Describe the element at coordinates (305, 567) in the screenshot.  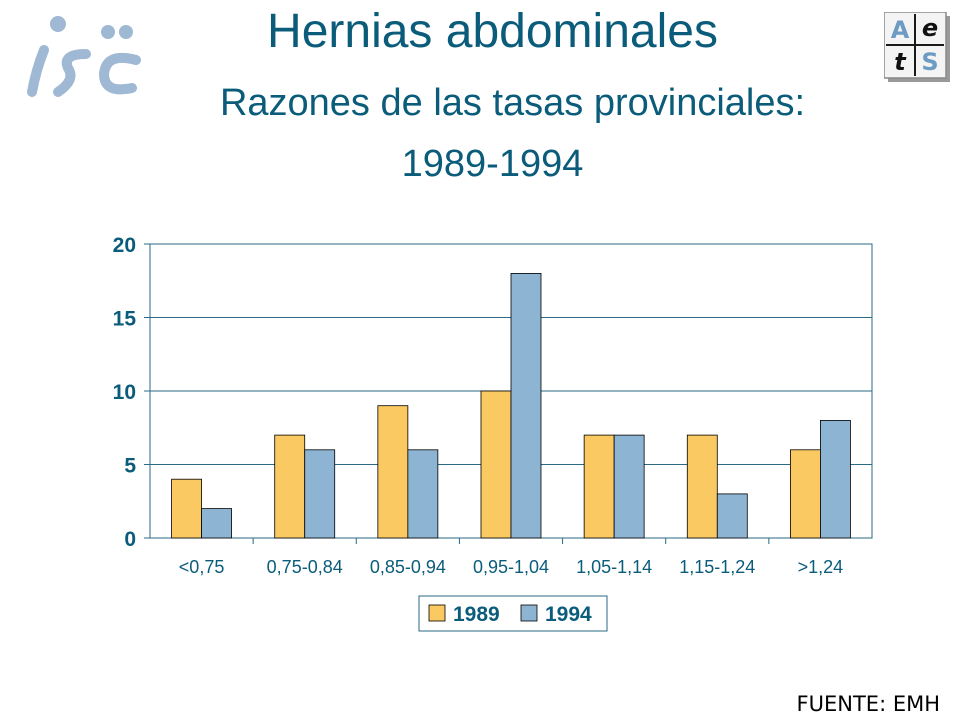
I see `x-tick-label: 0,75-0,84` at that location.